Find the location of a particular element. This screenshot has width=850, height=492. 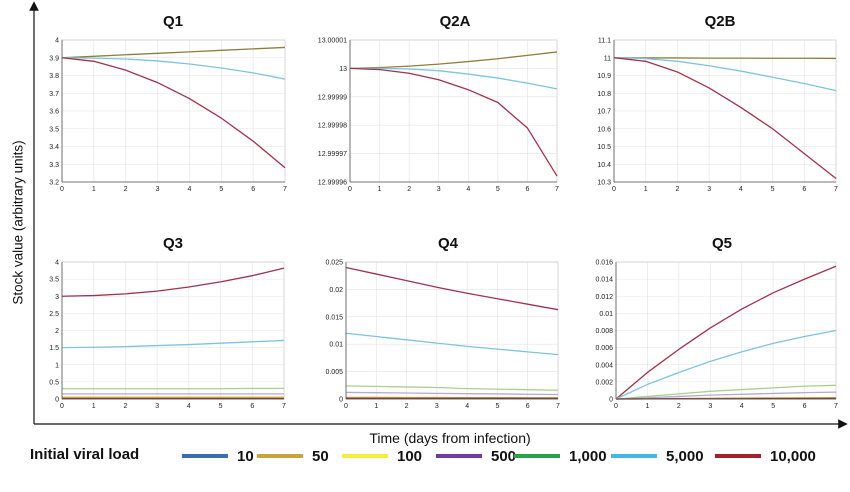

legend-item-500: 500 is located at coordinates (476, 456).